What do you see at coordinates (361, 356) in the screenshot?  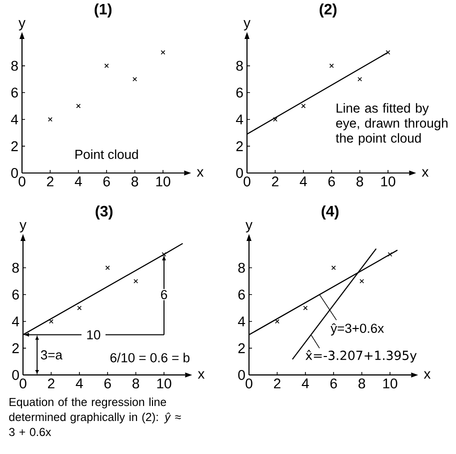 I see `annotation: x̂=-3.207+1.395y` at bounding box center [361, 356].